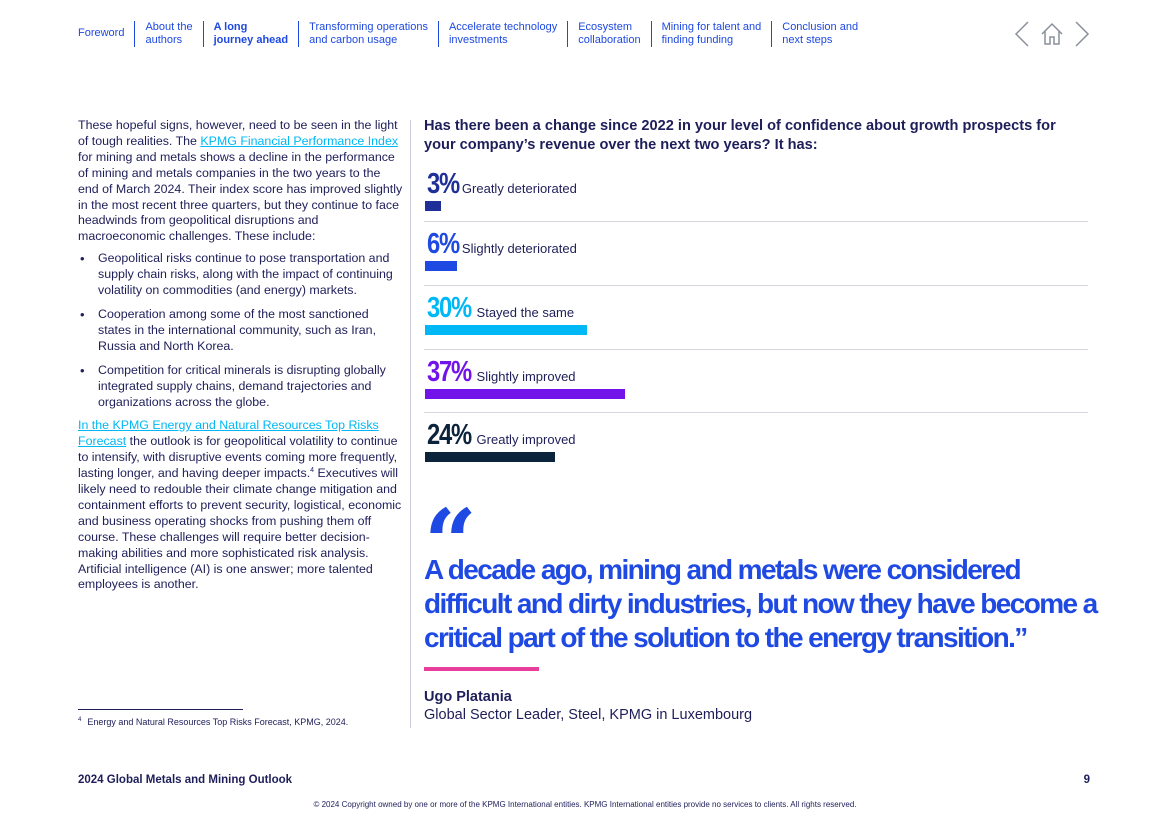  I want to click on column-divider, so click(410, 424).